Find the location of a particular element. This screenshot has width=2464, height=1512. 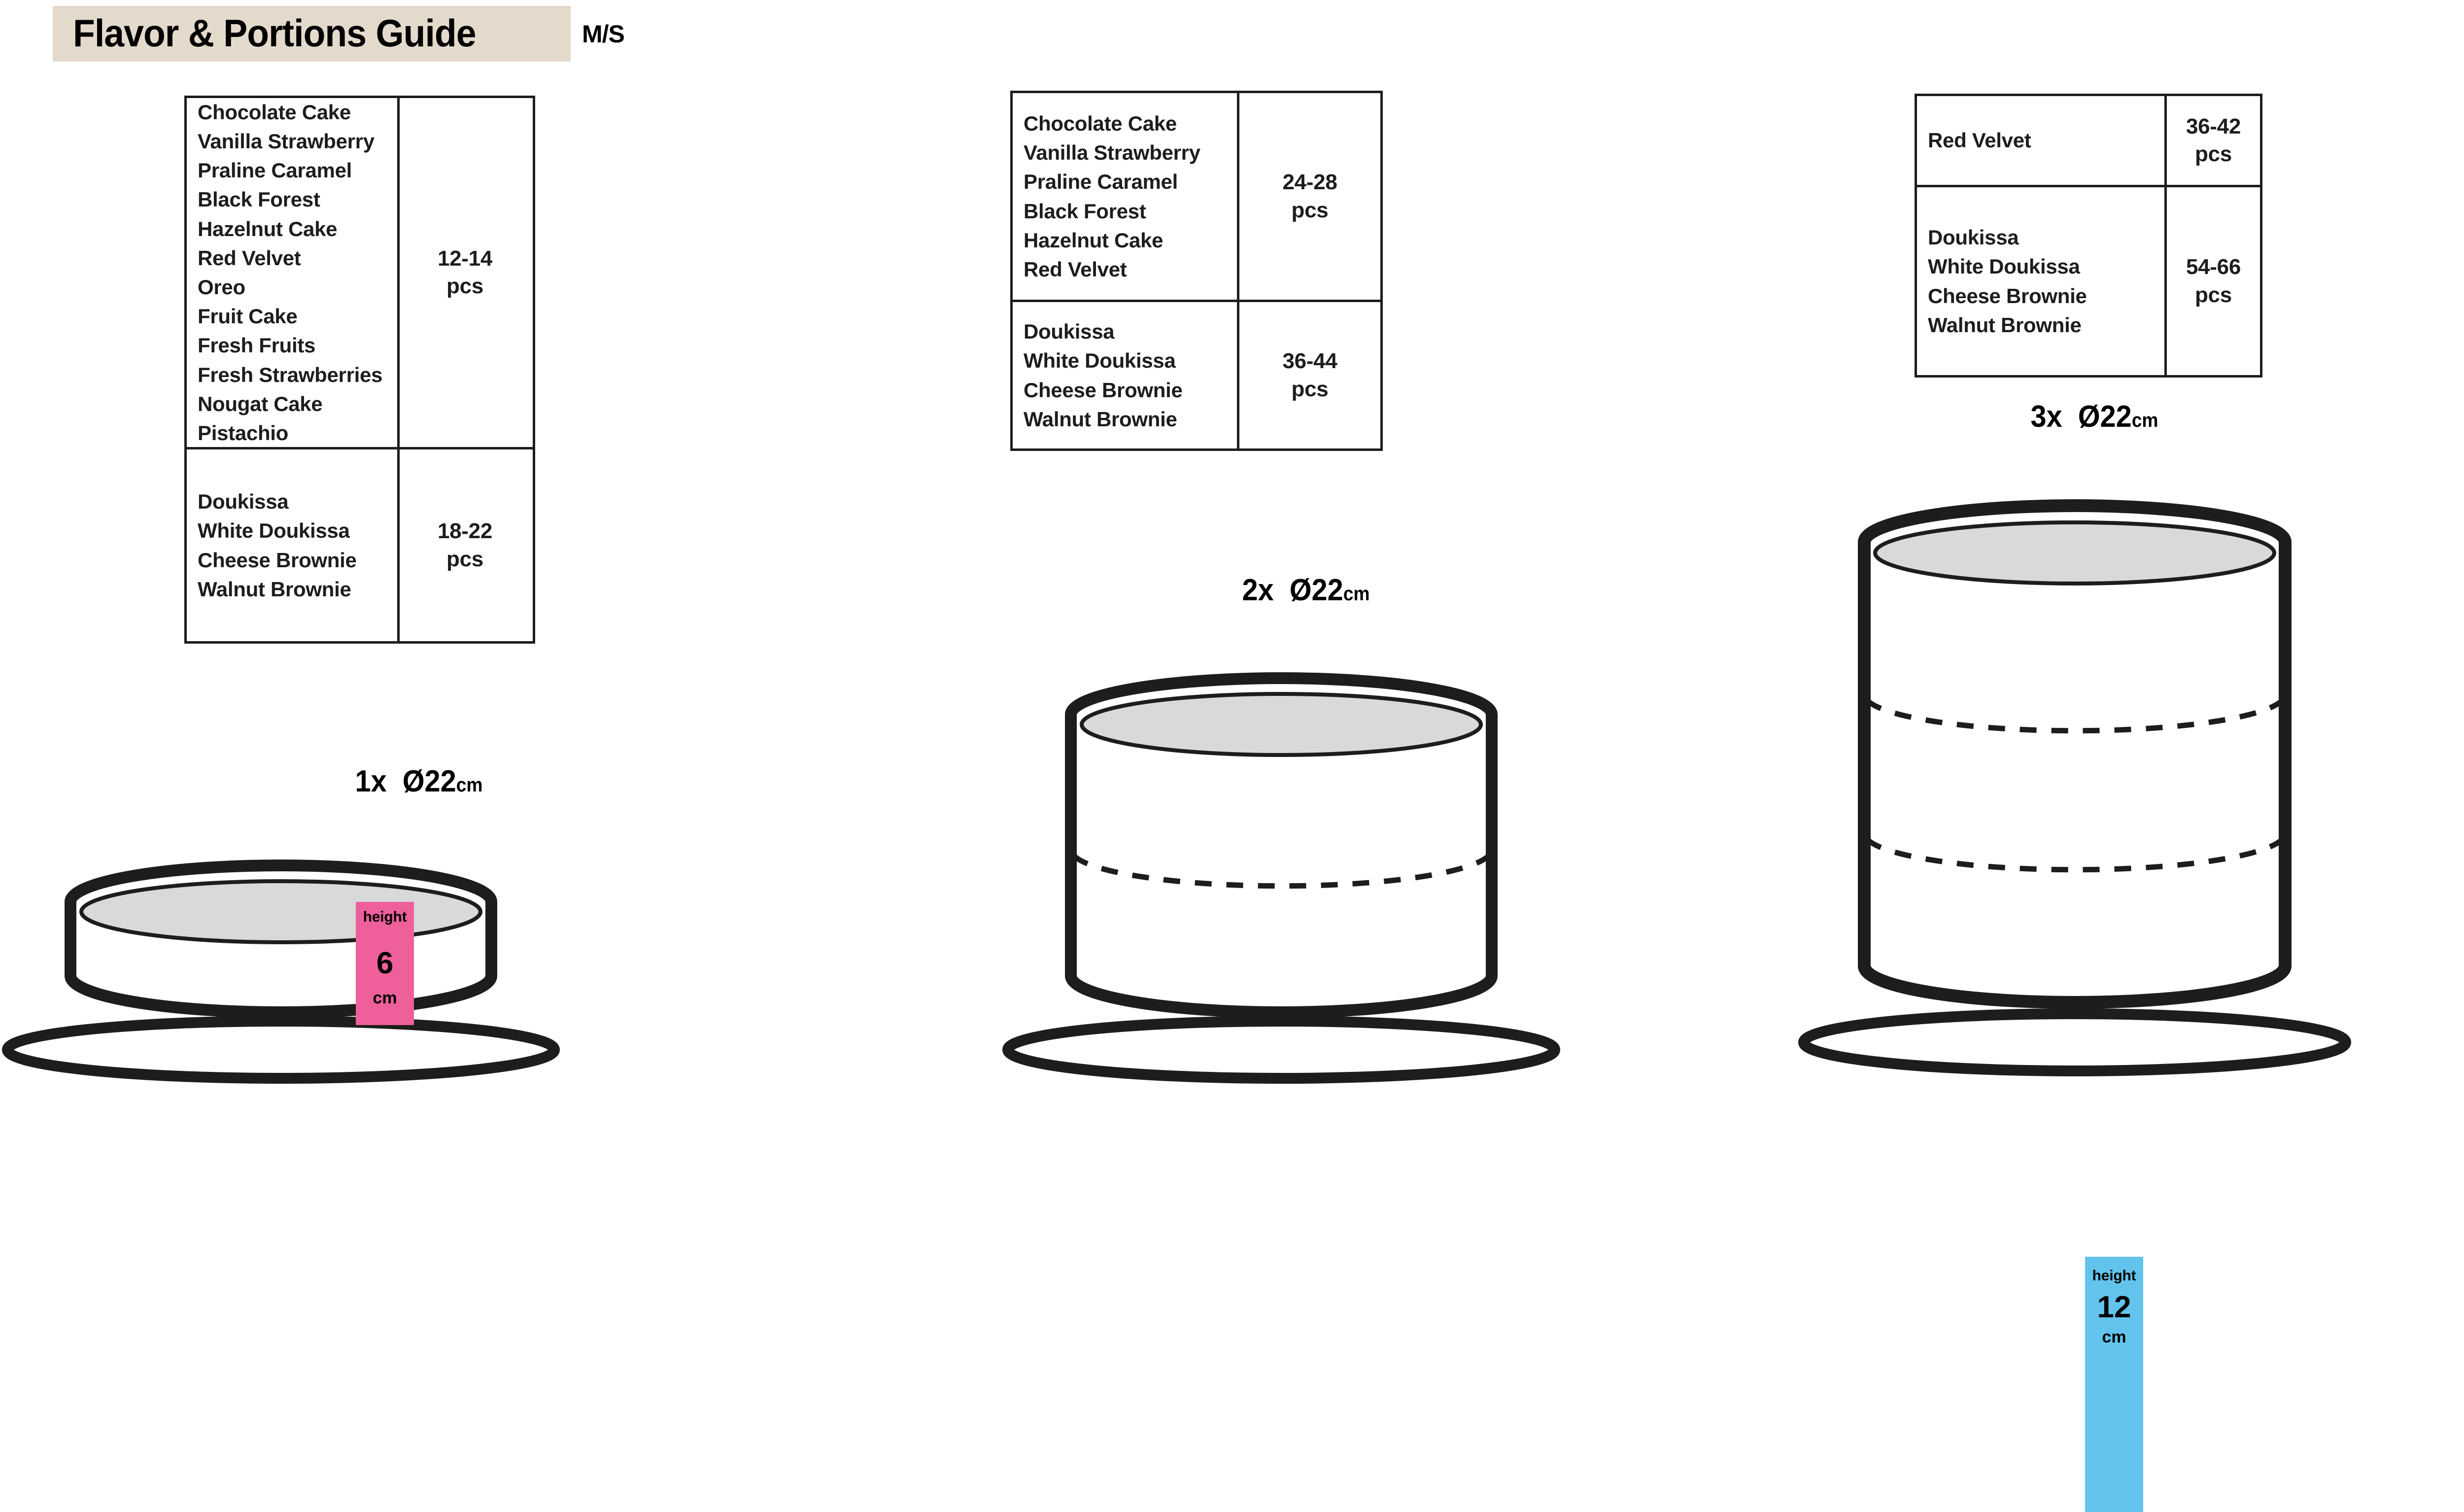

list-item: Fresh Fruits is located at coordinates (257, 346).